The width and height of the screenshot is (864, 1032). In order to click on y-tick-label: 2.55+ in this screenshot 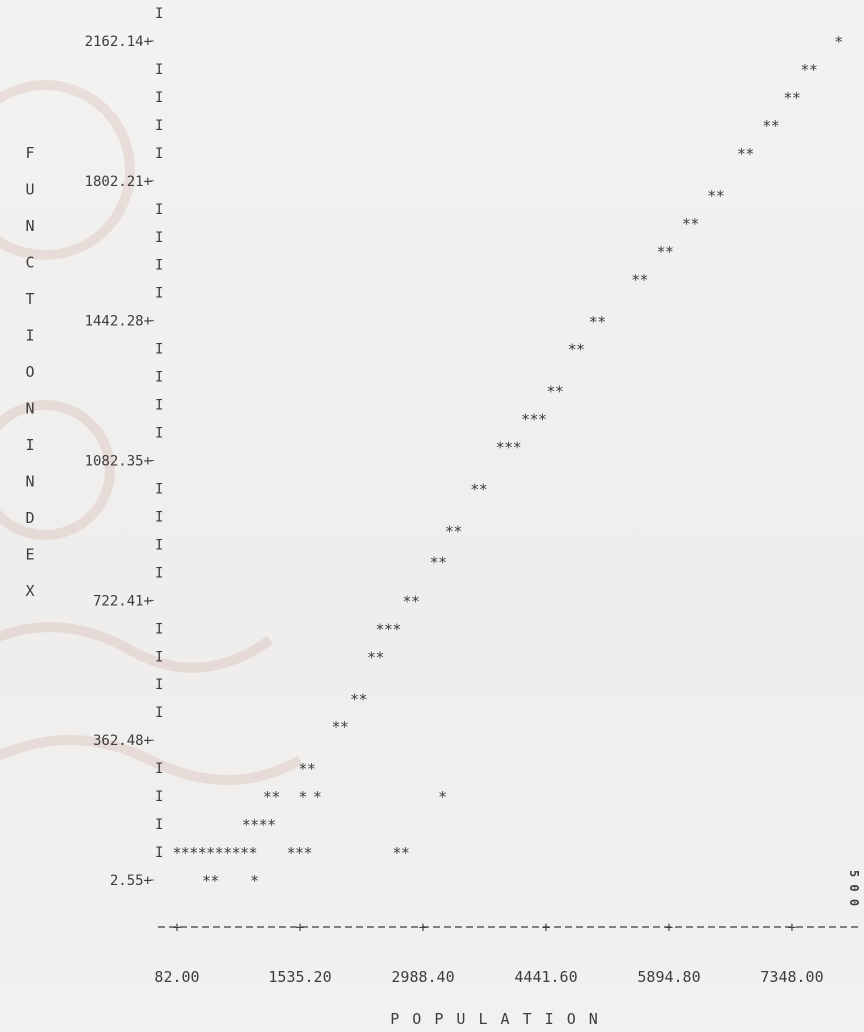, I will do `click(131, 881)`.